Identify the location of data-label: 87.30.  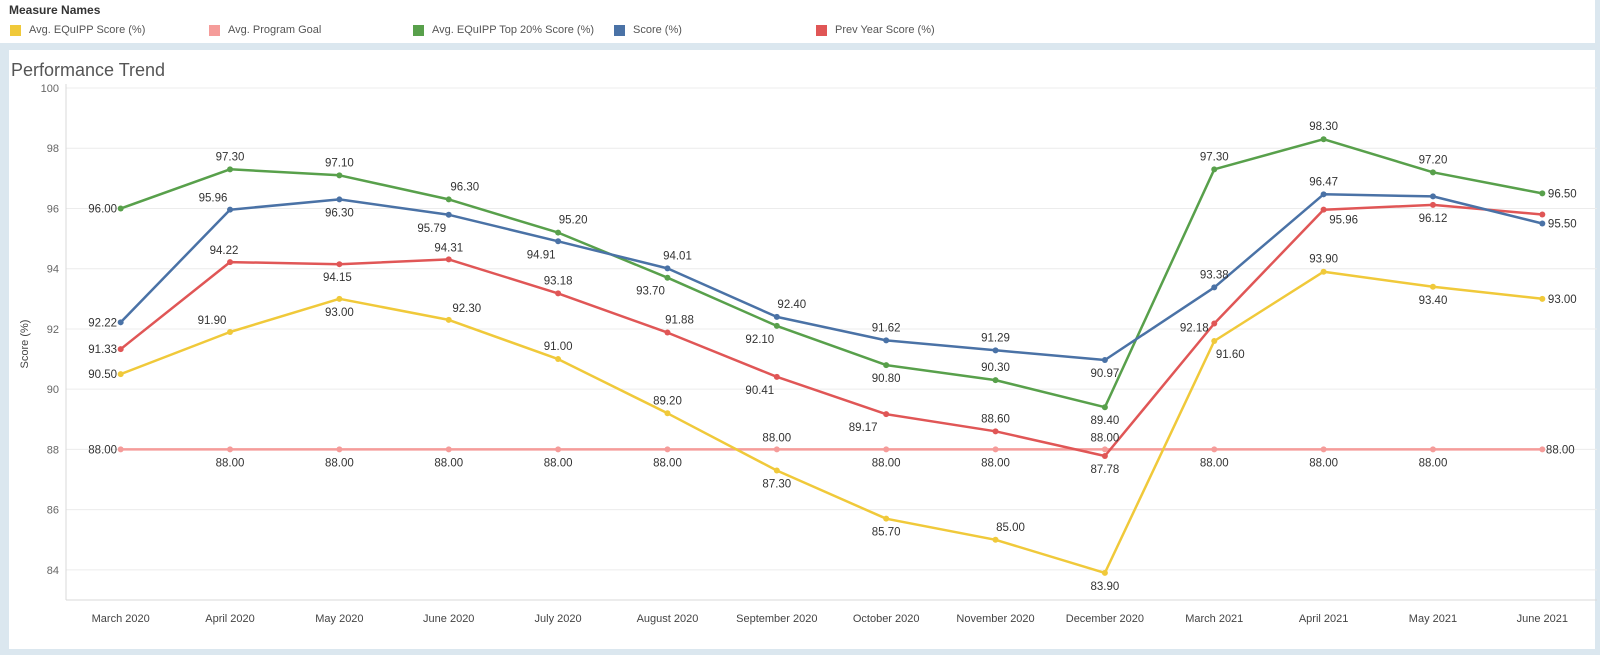
(776, 484).